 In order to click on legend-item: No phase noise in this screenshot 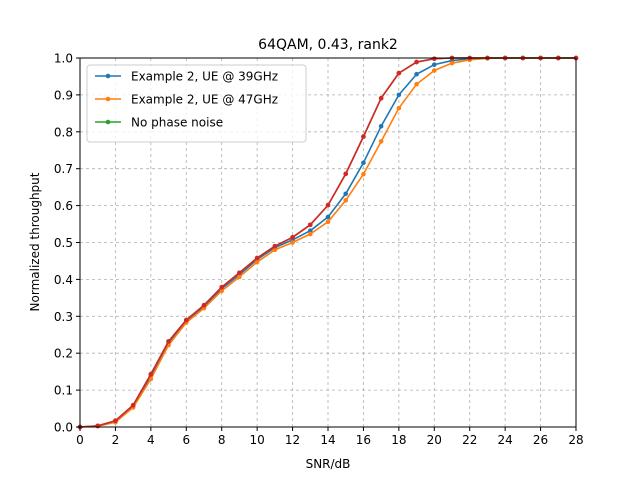, I will do `click(159, 123)`.